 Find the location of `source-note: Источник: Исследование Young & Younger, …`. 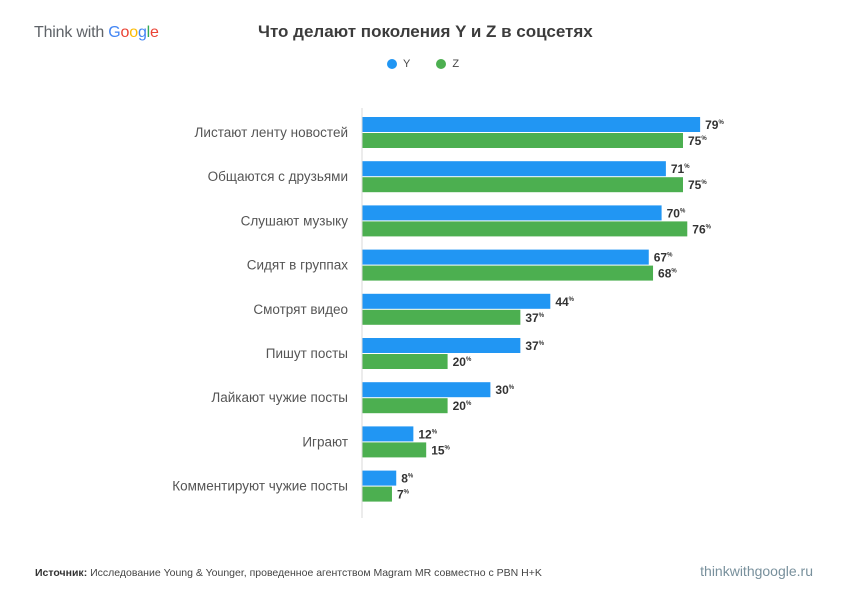

source-note: Источник: Исследование Young & Younger, … is located at coordinates (288, 573).